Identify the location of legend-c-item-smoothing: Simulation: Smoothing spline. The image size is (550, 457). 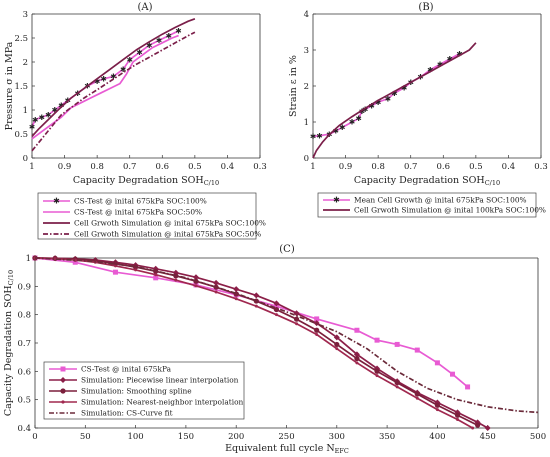
(120, 391).